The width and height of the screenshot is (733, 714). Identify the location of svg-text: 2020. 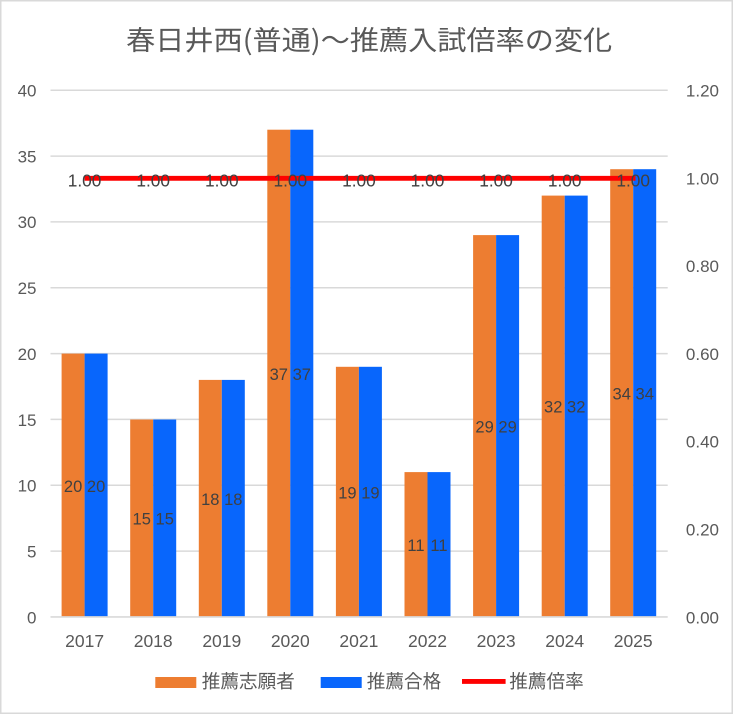
(290, 641).